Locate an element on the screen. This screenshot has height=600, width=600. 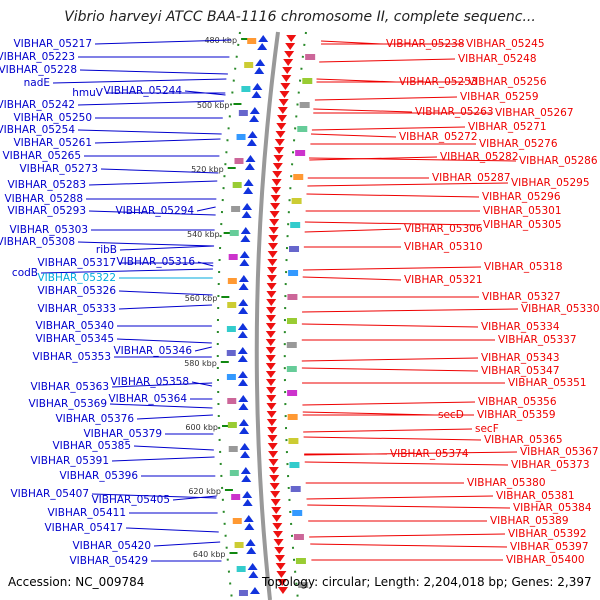
forward-gene-label: VIBHAR_05217 is located at coordinates (52, 44).